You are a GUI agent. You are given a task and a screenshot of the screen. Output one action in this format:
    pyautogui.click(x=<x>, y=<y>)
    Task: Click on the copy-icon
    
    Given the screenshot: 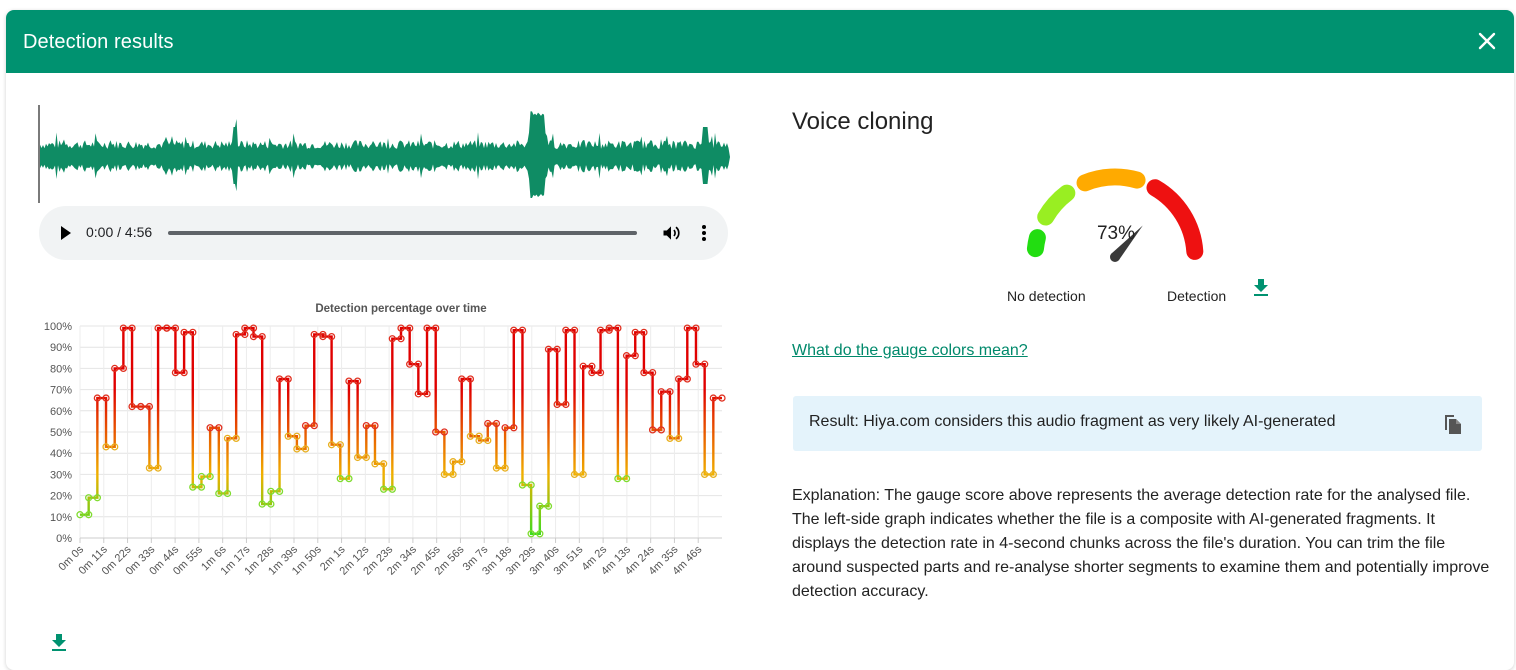 What is the action you would take?
    pyautogui.click(x=1452, y=424)
    